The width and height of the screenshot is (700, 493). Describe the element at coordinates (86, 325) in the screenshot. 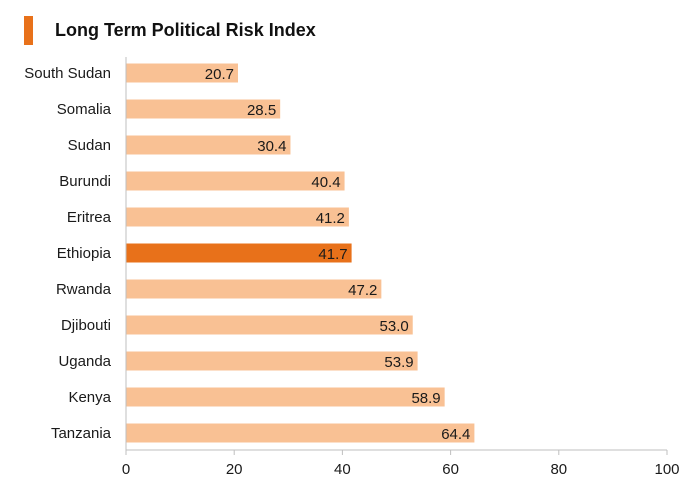

I see `category-label: Djibouti` at that location.